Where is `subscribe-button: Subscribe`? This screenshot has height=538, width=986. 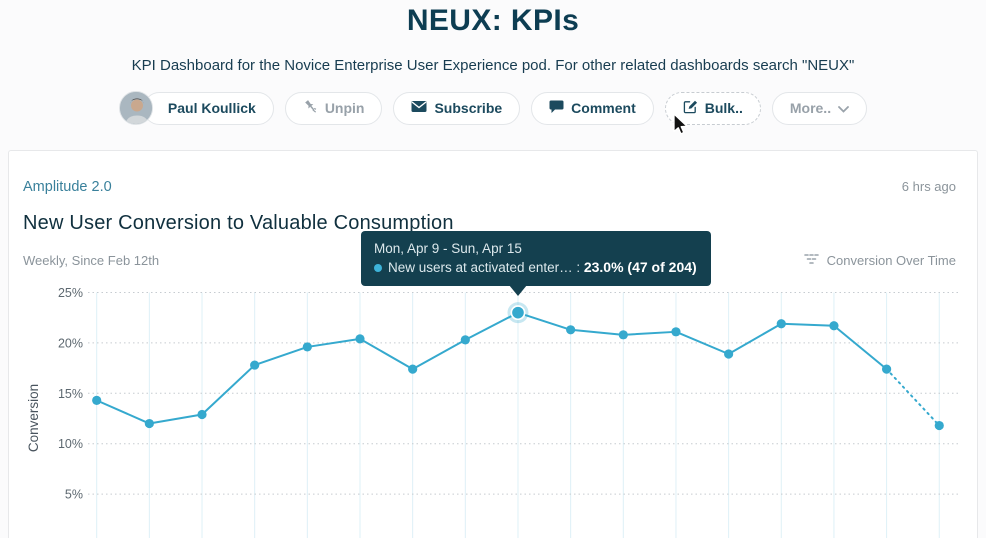
subscribe-button: Subscribe is located at coordinates (457, 108).